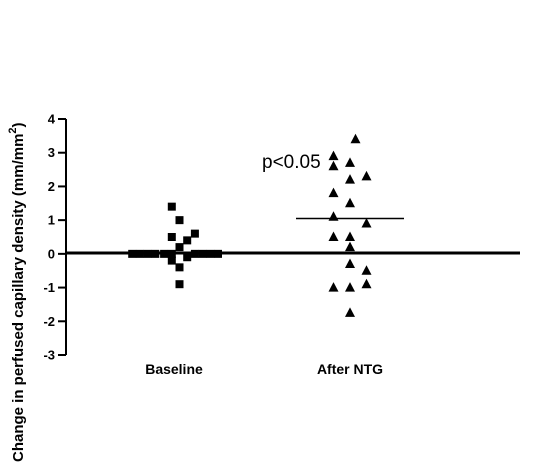  I want to click on category-label: Baseline, so click(174, 369).